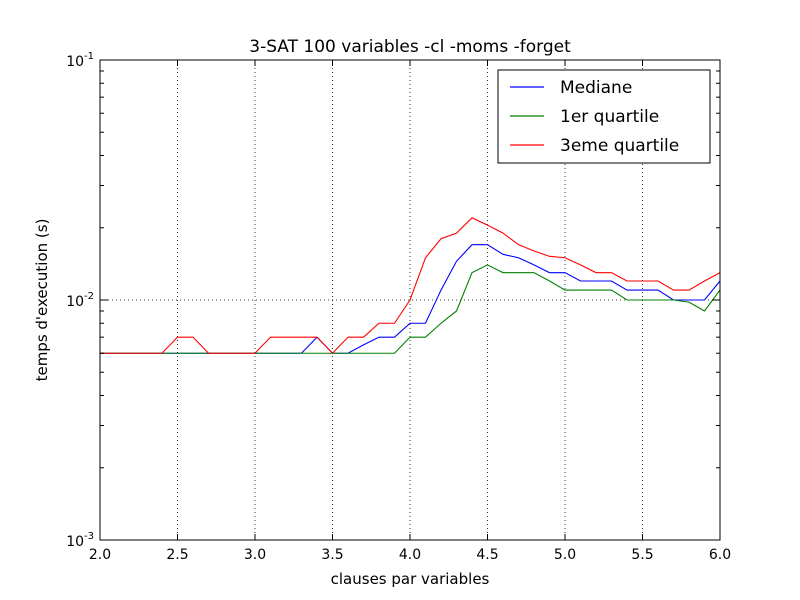  What do you see at coordinates (42, 300) in the screenshot?
I see `y-axis-label: temps d'execution (s)` at bounding box center [42, 300].